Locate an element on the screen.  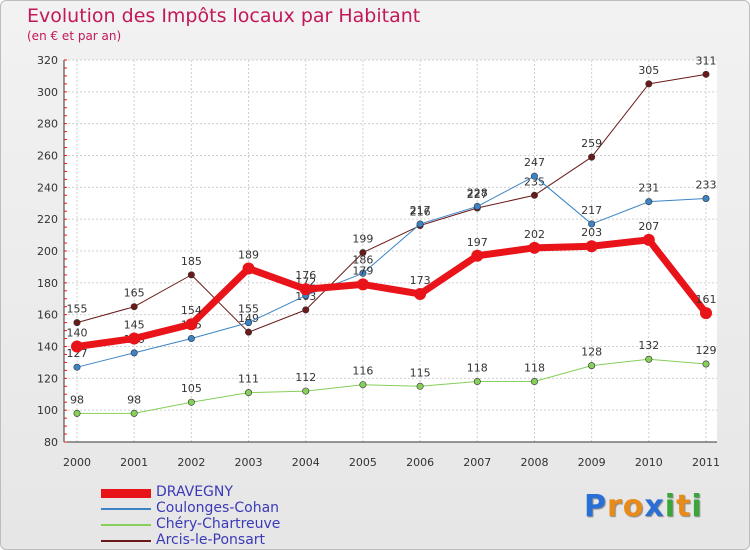
data-label-ch-ry-chartreuve: 132 is located at coordinates (648, 345).